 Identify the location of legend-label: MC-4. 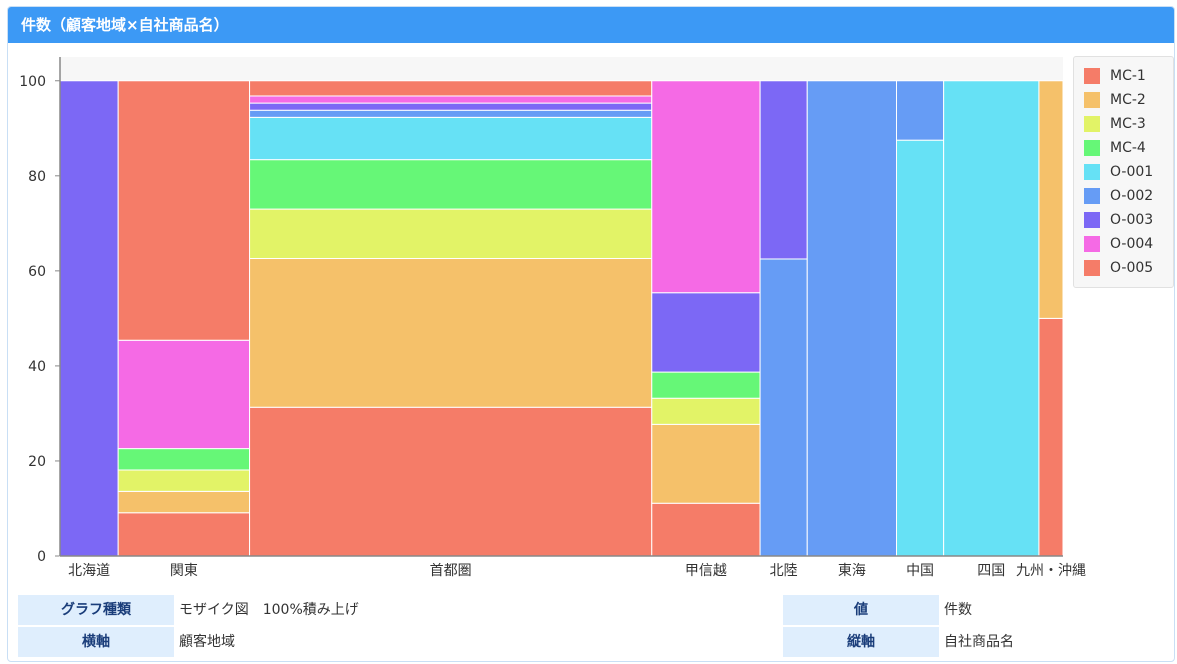
(1128, 148).